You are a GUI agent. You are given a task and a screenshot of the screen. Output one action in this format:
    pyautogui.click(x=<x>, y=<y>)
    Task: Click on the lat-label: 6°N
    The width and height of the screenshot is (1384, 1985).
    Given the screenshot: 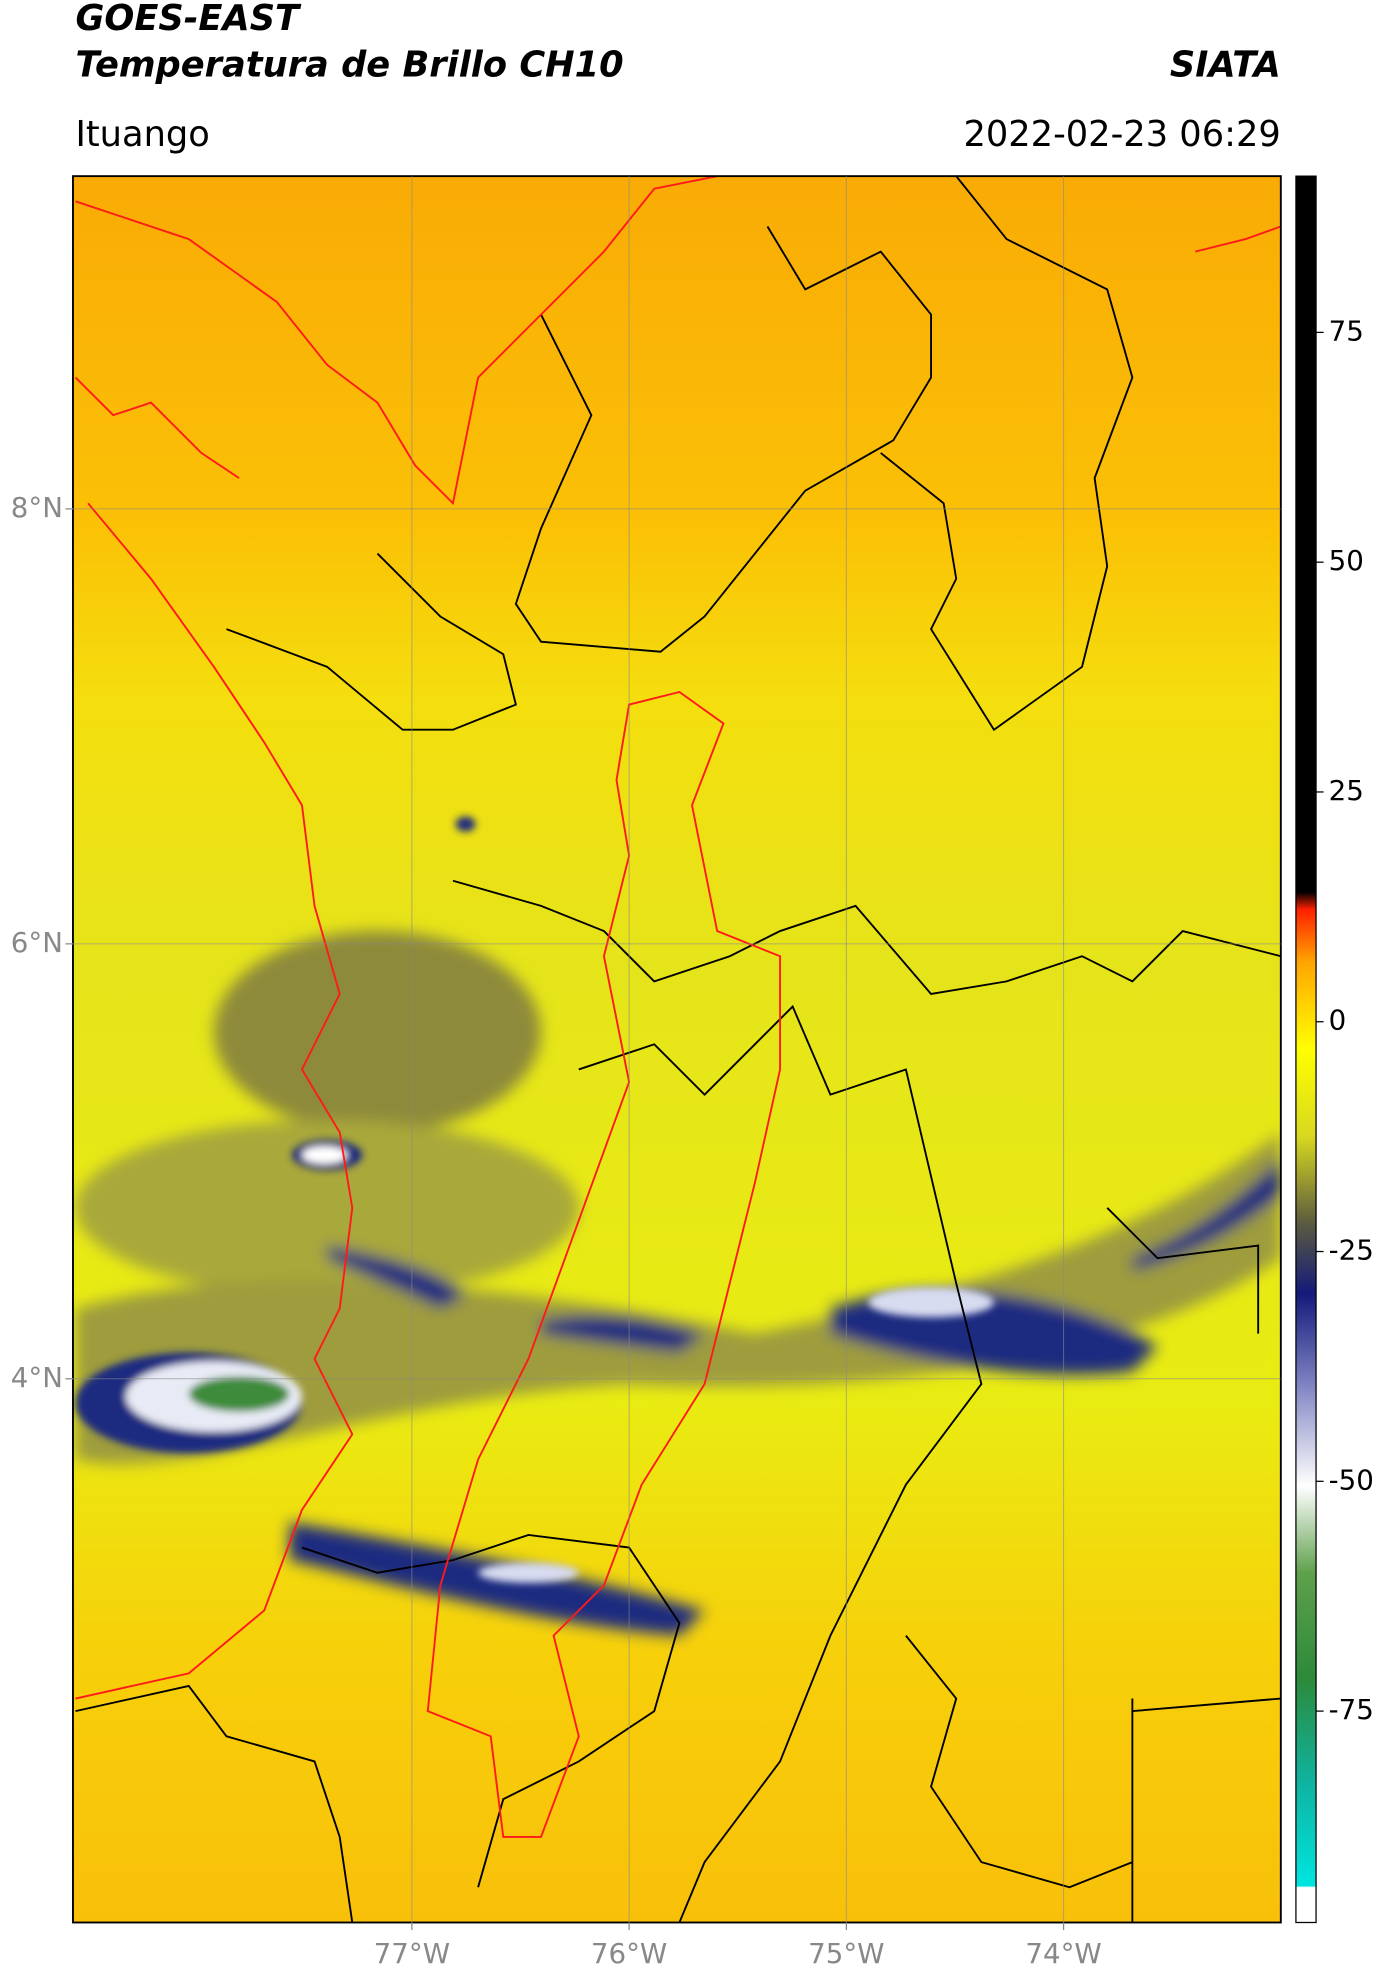 What is the action you would take?
    pyautogui.click(x=37, y=942)
    